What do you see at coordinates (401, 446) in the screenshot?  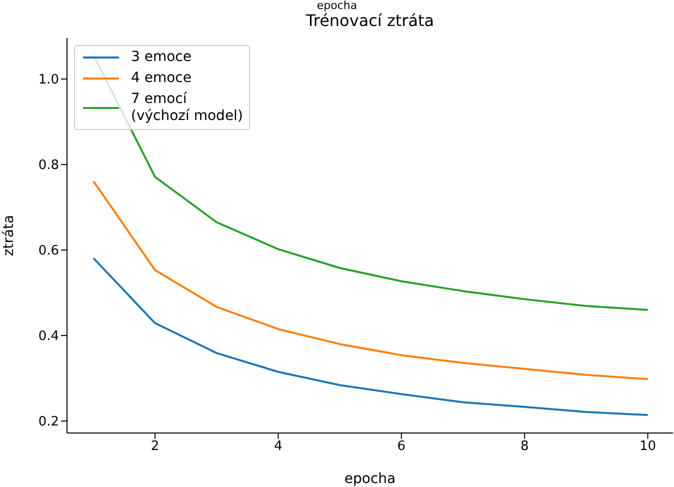 I see `x-tick-label: 6` at bounding box center [401, 446].